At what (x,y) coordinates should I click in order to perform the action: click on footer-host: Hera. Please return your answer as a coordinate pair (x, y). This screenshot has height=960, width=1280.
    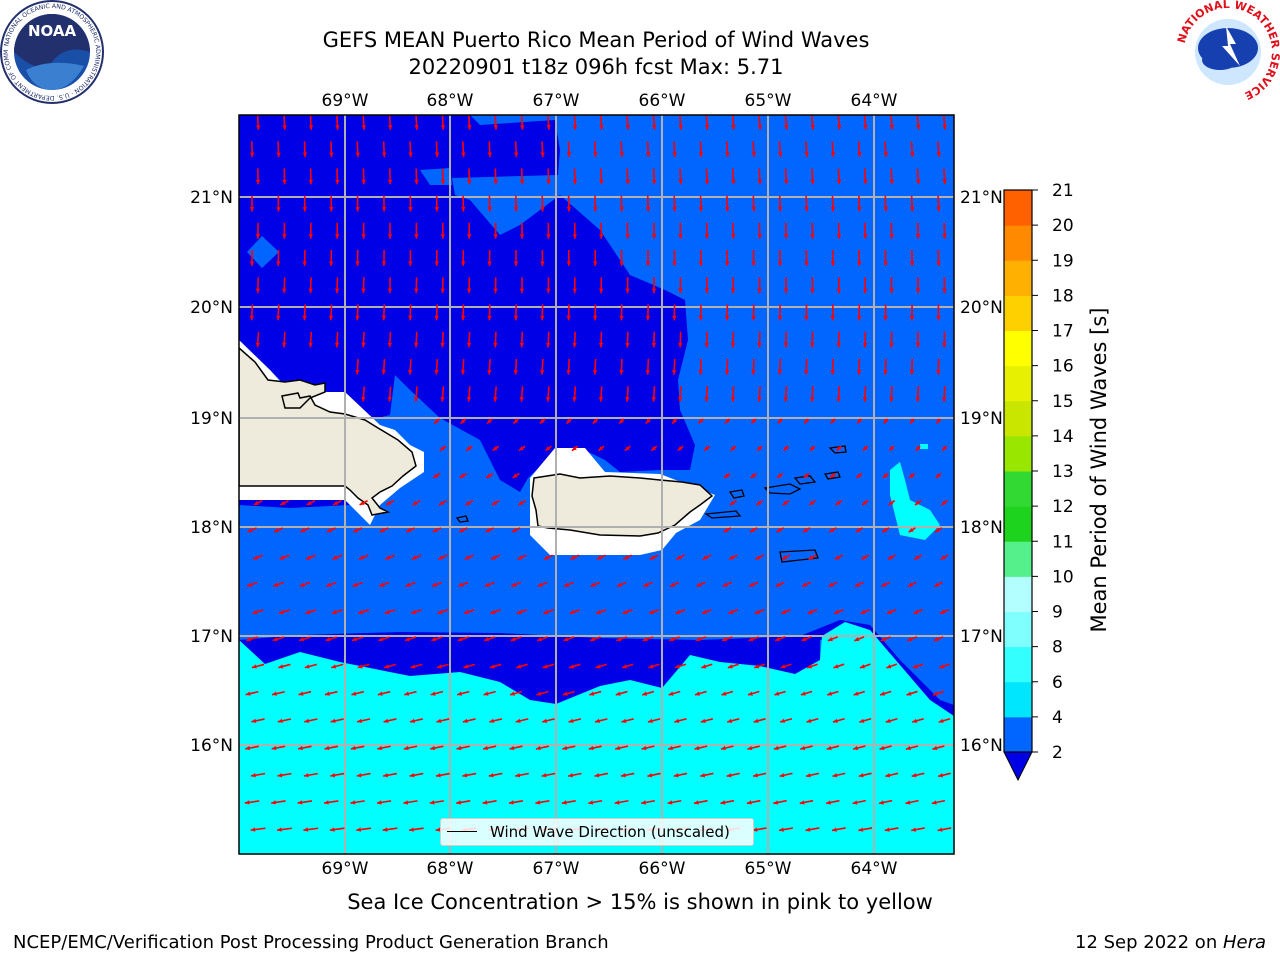
    Looking at the image, I should click on (1244, 942).